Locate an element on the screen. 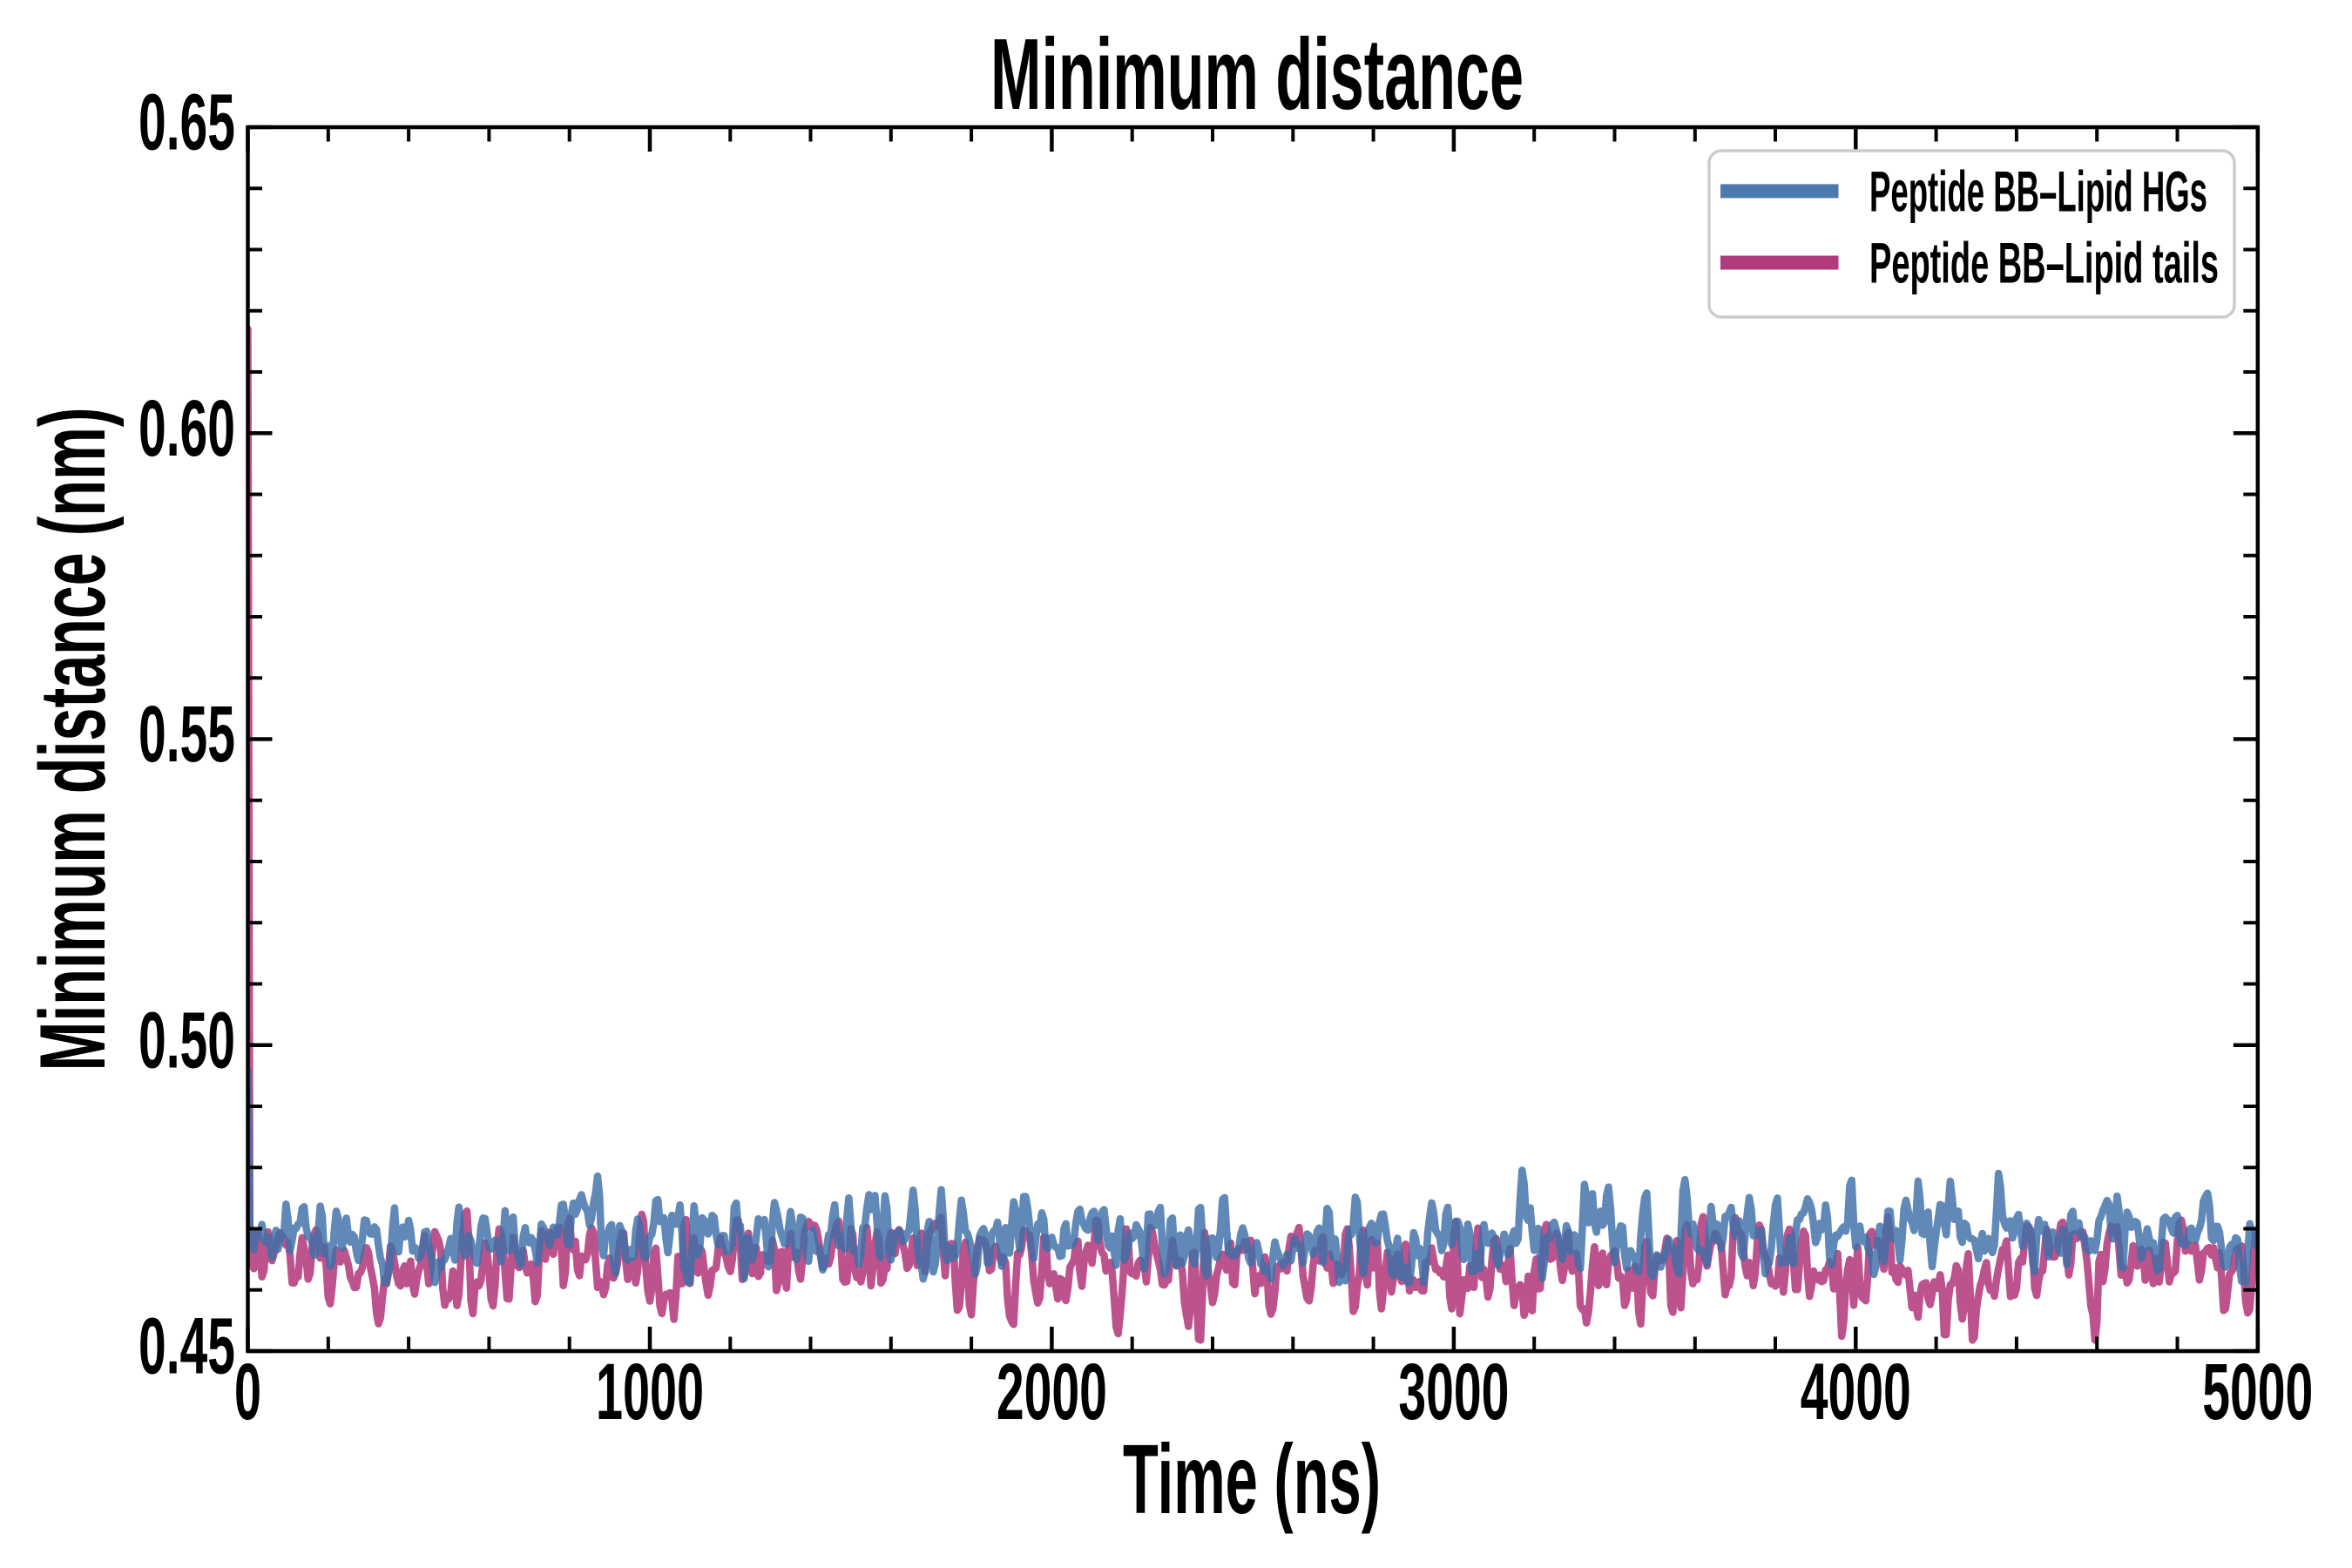  svg-text: 0.55 is located at coordinates (187, 734).